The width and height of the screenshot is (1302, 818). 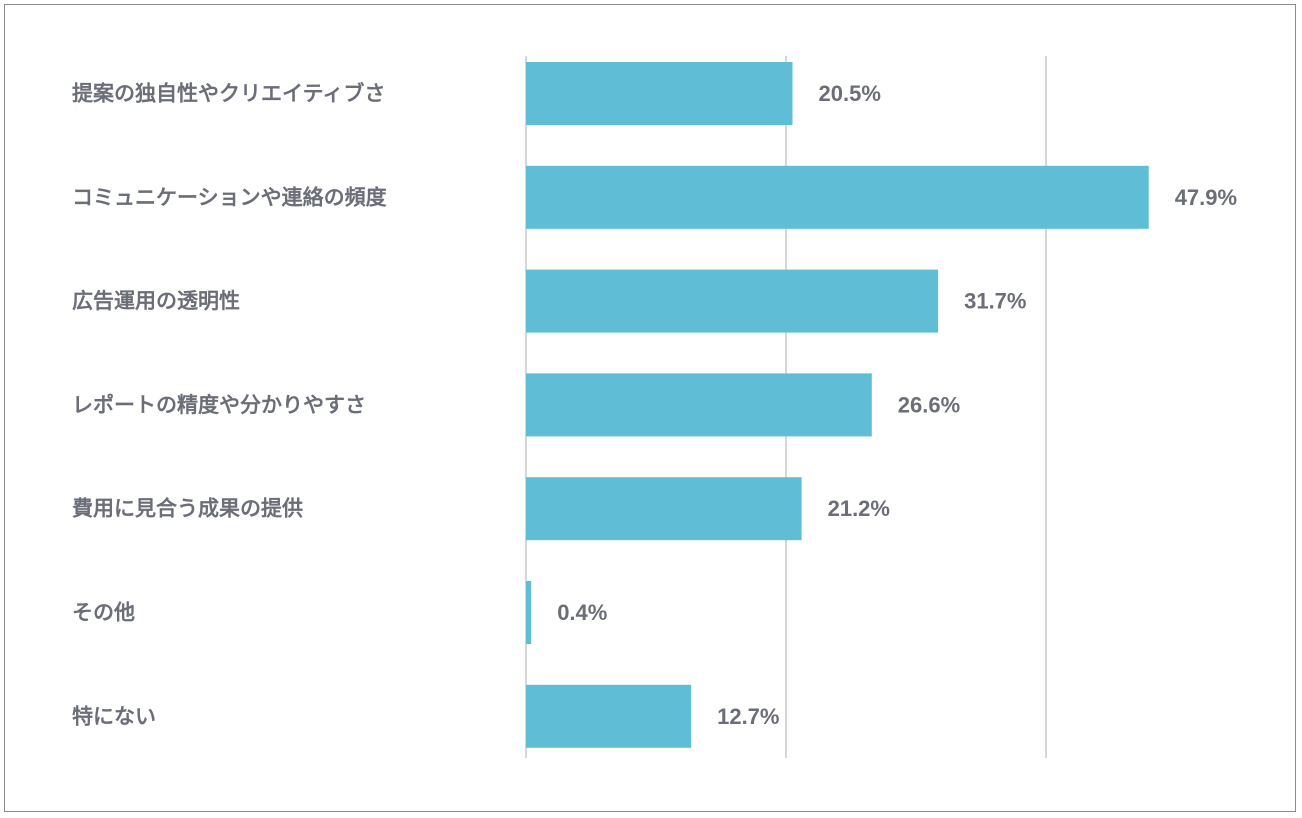 I want to click on category-label: その他, so click(x=103, y=613).